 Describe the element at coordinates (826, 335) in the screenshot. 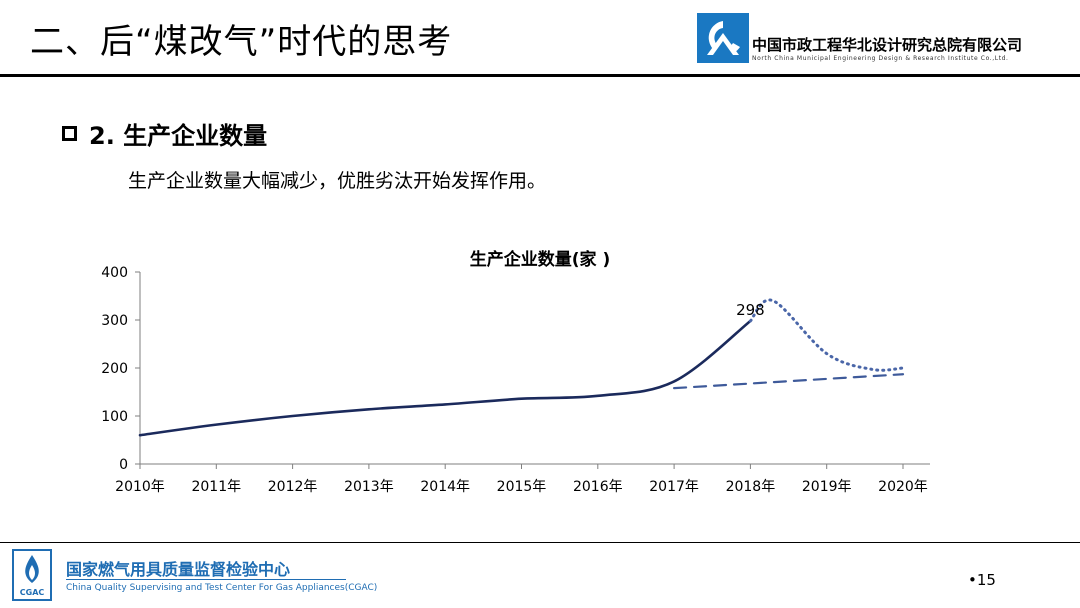

I see `series-line-dotted` at that location.